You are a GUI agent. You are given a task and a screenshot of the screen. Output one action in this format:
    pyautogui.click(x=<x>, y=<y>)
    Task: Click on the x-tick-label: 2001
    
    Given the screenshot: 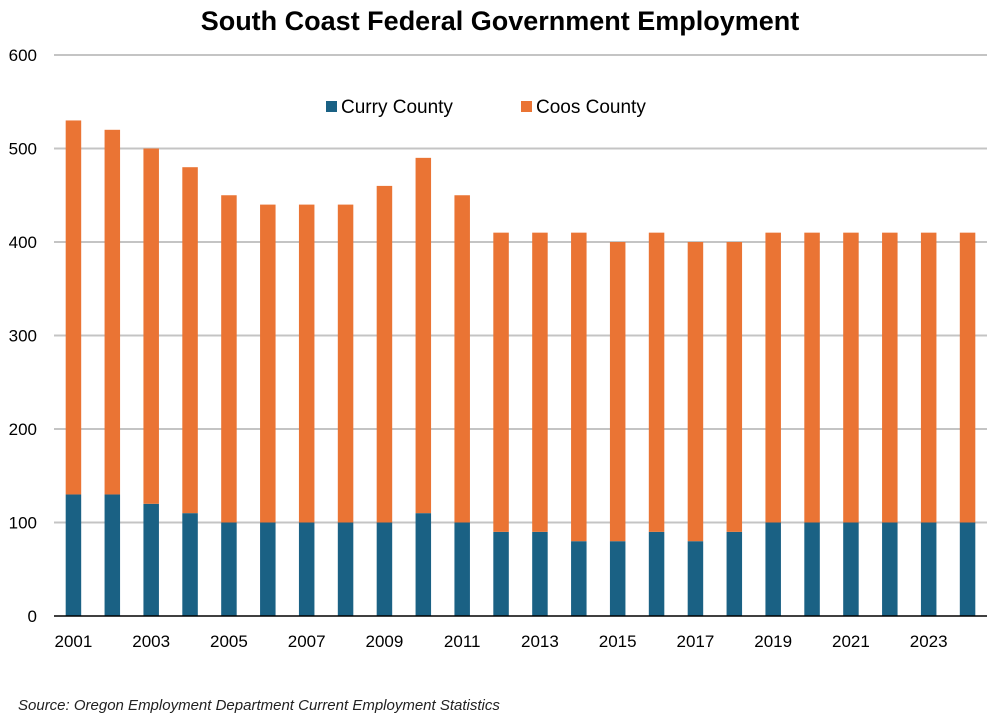 What is the action you would take?
    pyautogui.click(x=74, y=641)
    